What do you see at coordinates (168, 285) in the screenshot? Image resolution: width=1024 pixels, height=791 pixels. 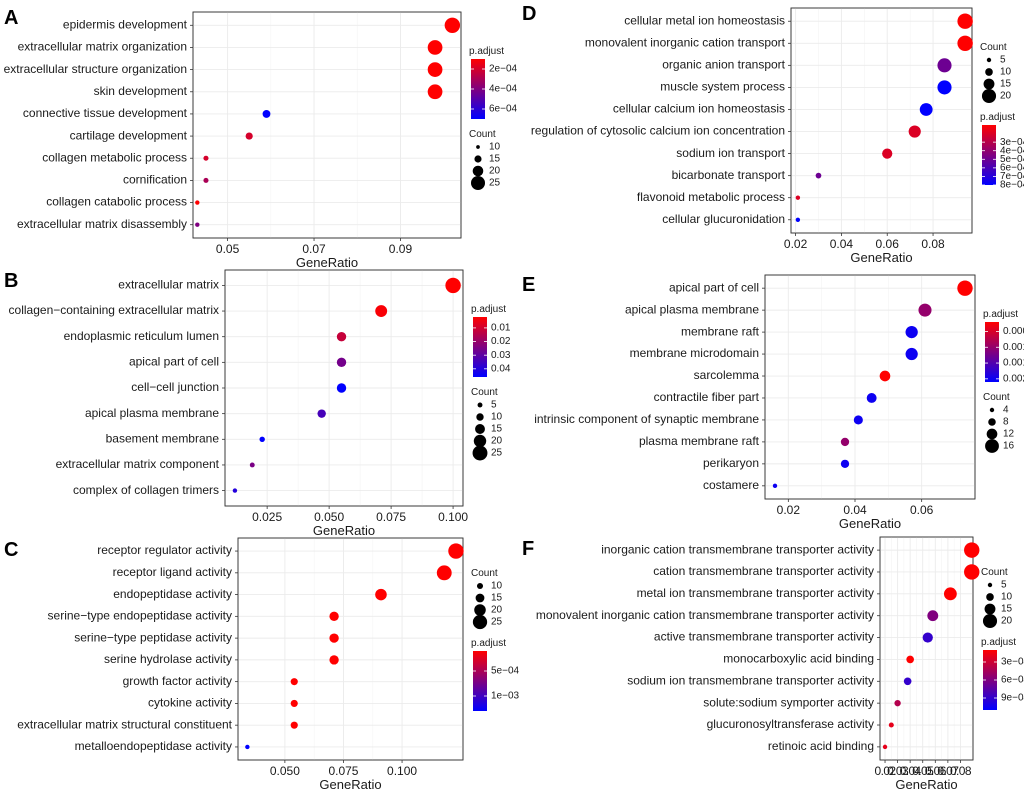 I see `category-label: extracellular matrix` at bounding box center [168, 285].